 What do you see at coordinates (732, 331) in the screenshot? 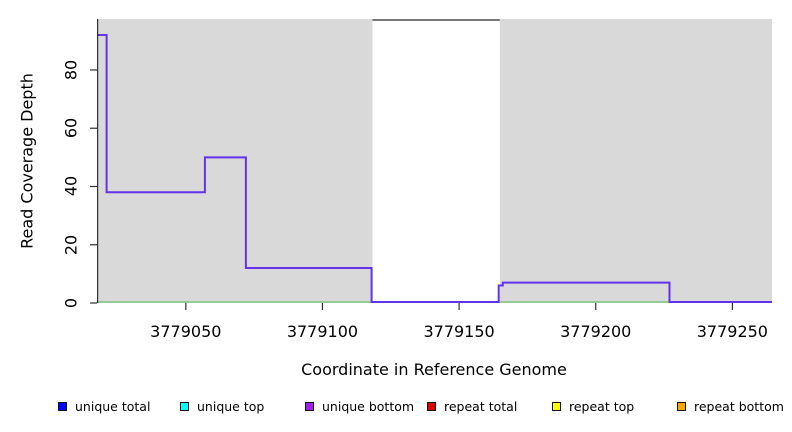
I see `x-tick-label: 3779250` at bounding box center [732, 331].